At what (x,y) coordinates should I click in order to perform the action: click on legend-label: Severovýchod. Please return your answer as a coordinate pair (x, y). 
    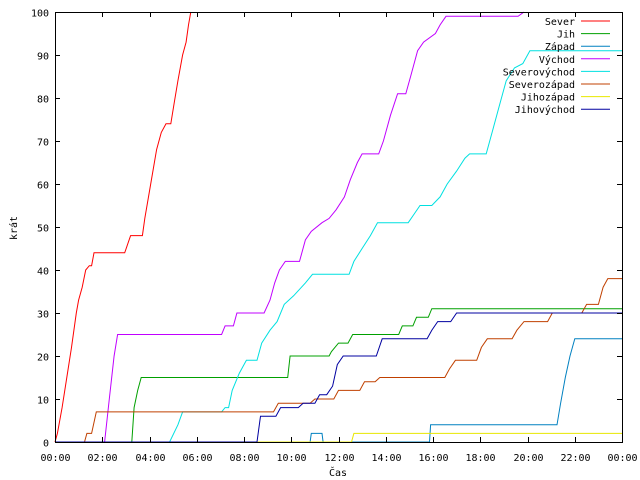
    Looking at the image, I should click on (539, 72).